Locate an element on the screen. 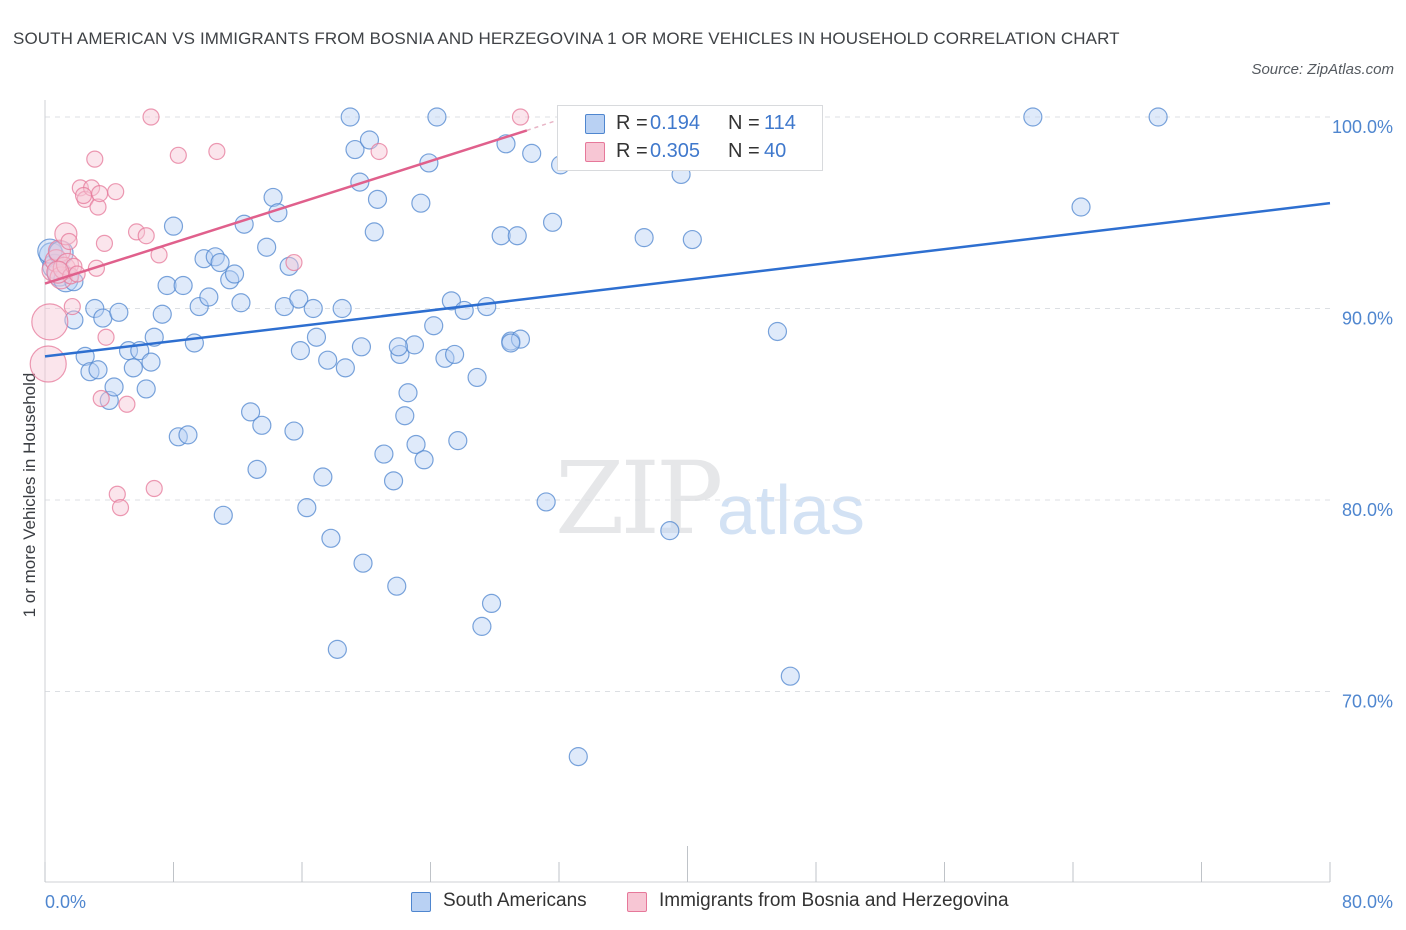  legend-r-label: R = is located at coordinates (632, 123).